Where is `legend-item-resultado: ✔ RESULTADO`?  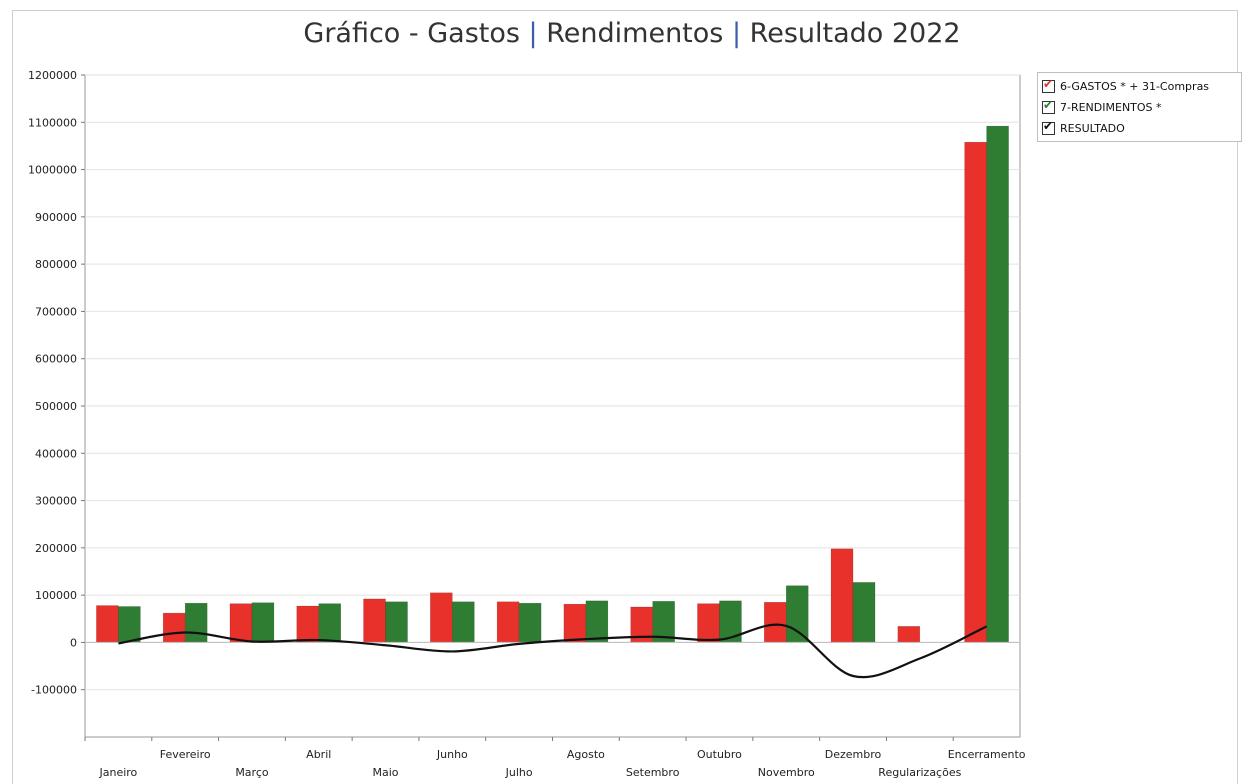
legend-item-resultado: ✔ RESULTADO is located at coordinates (1141, 128).